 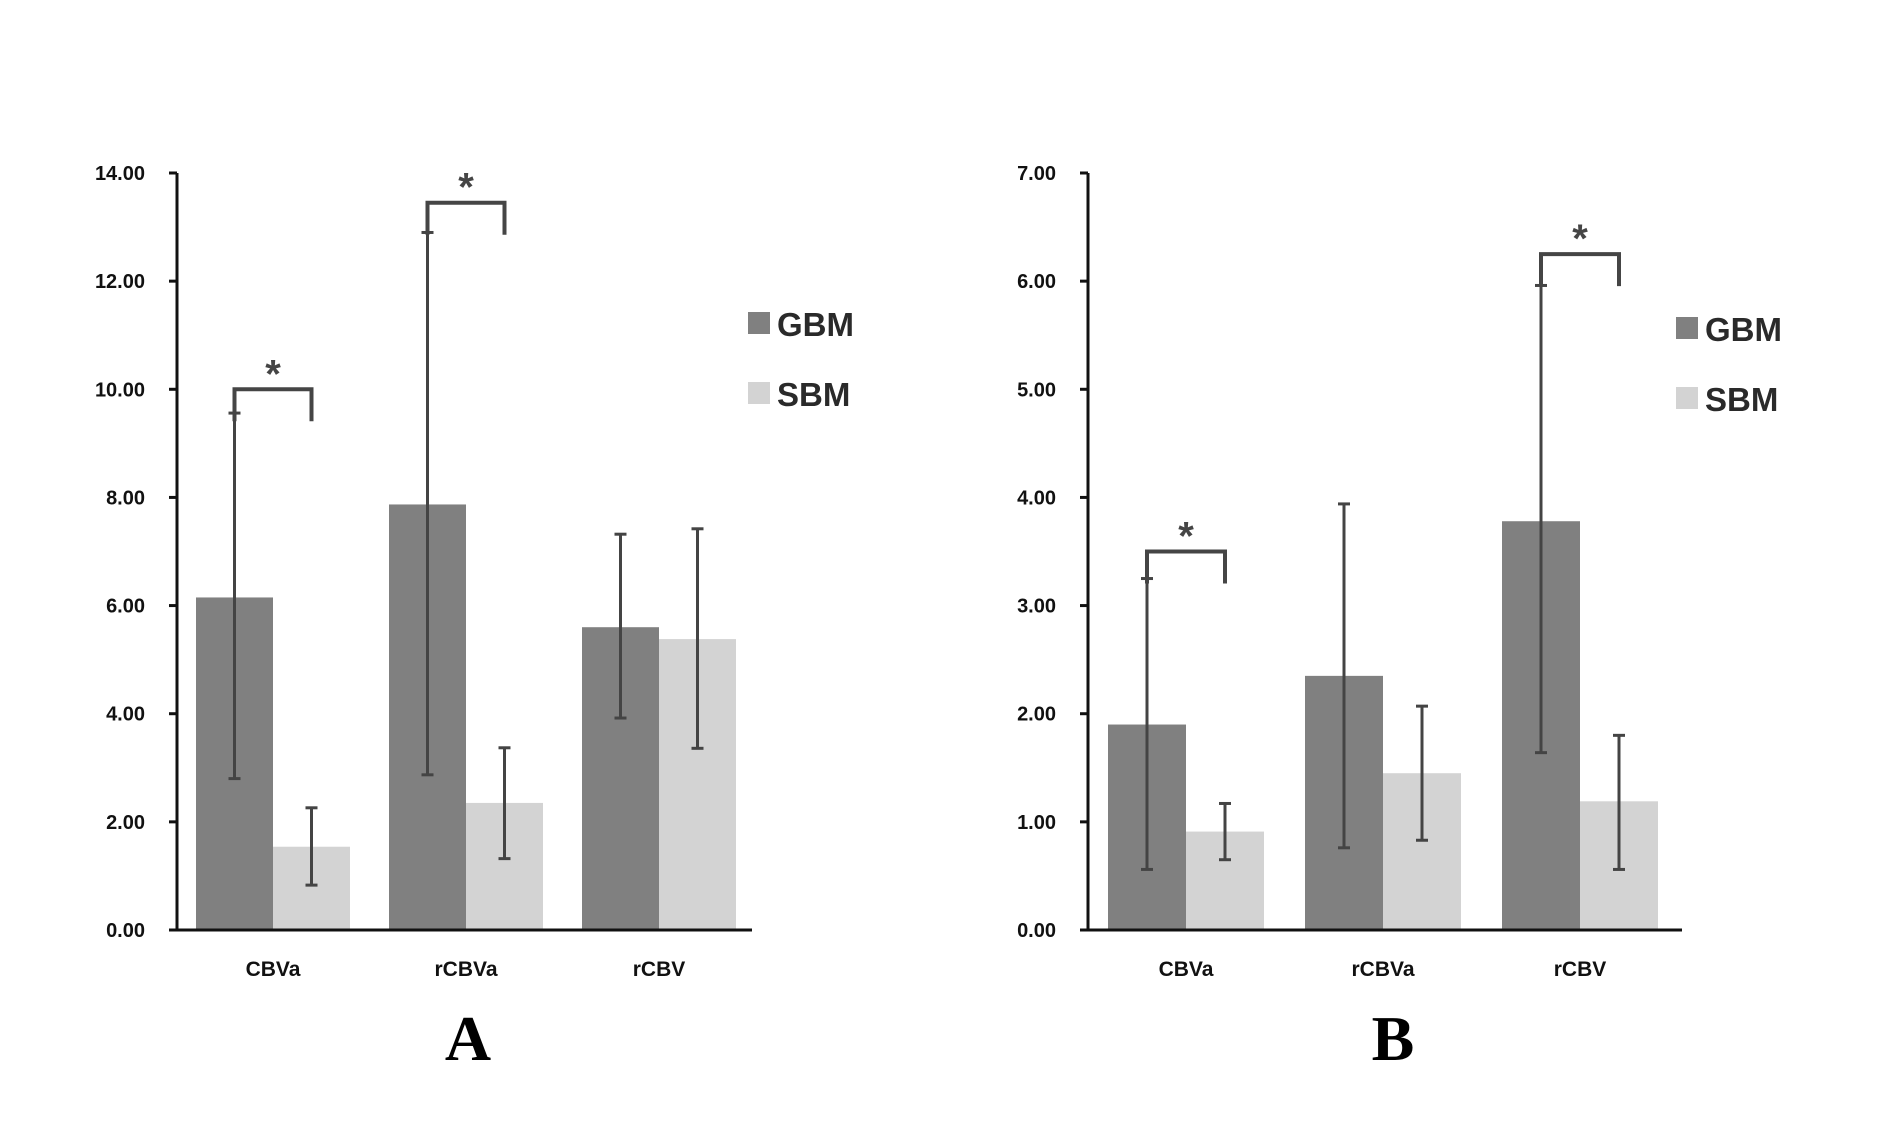 I want to click on panel-b-errorbar-sbm-rcbv, so click(x=1619, y=802).